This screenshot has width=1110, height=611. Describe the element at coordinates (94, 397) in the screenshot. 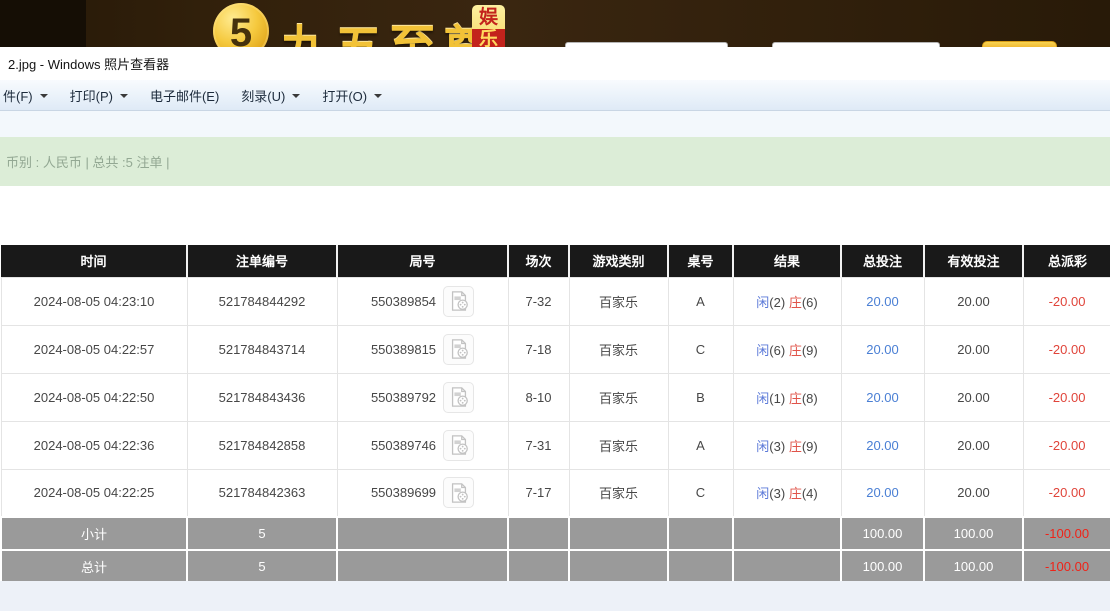

I see `cell-time: 2024-08-05 04:22:50` at that location.